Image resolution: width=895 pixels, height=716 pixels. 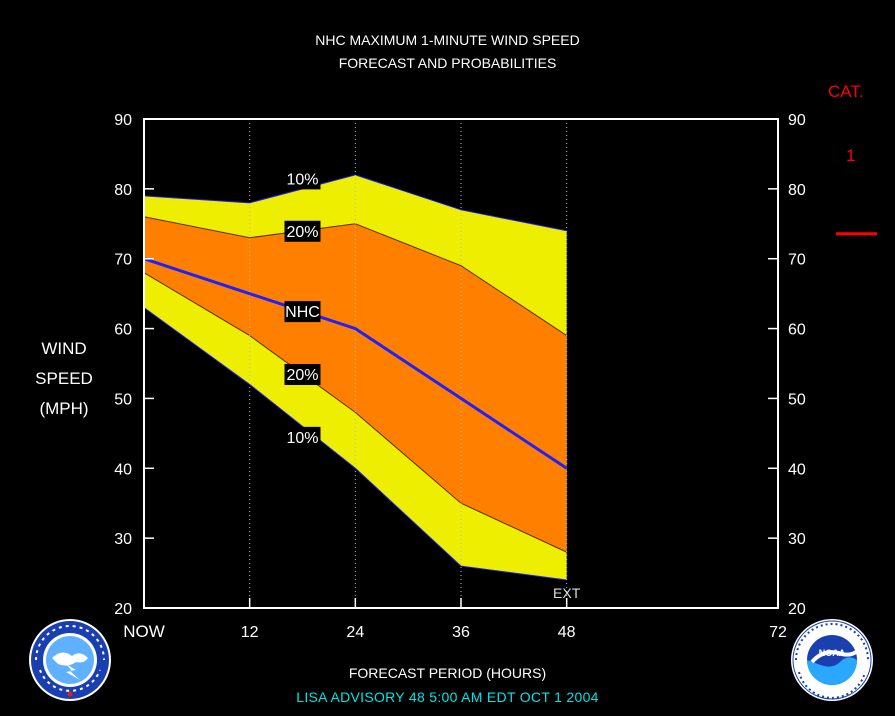 What do you see at coordinates (355, 363) in the screenshot?
I see `series-line-nhc-forecast` at bounding box center [355, 363].